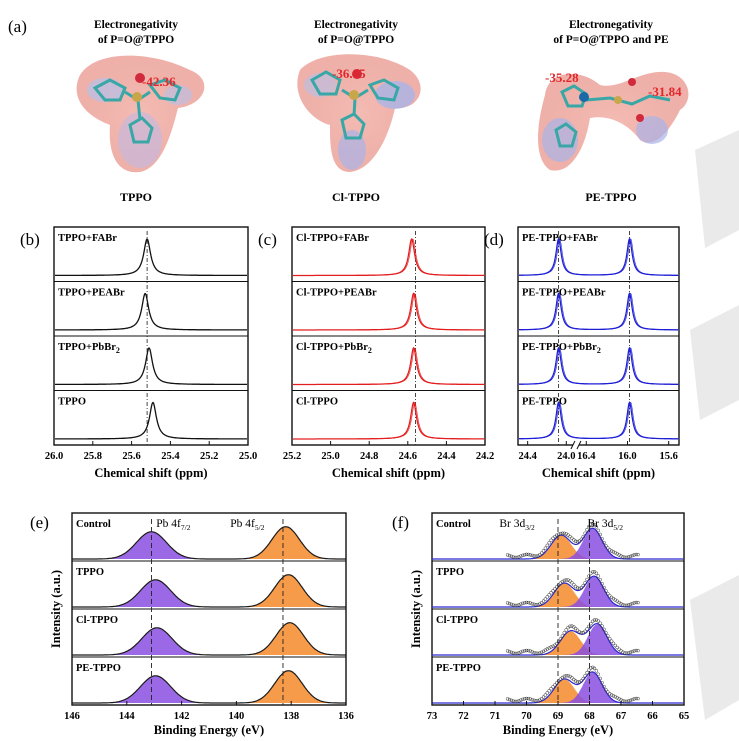 The height and width of the screenshot is (741, 739). I want to click on series-label: PE-TPPO, so click(544, 402).